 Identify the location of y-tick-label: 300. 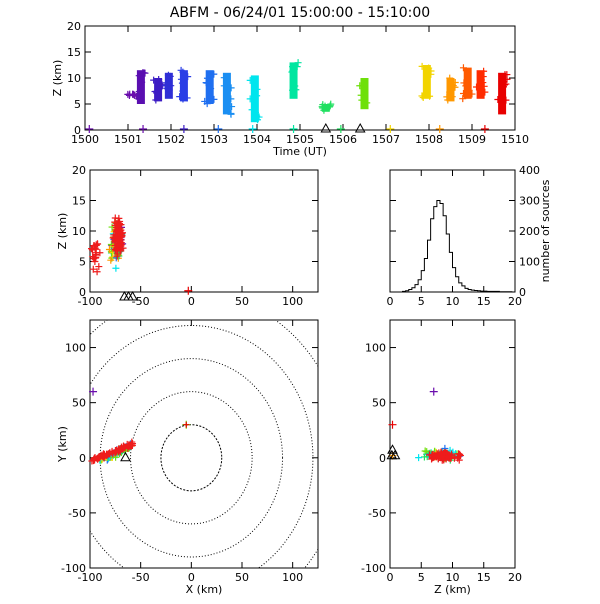
(529, 201).